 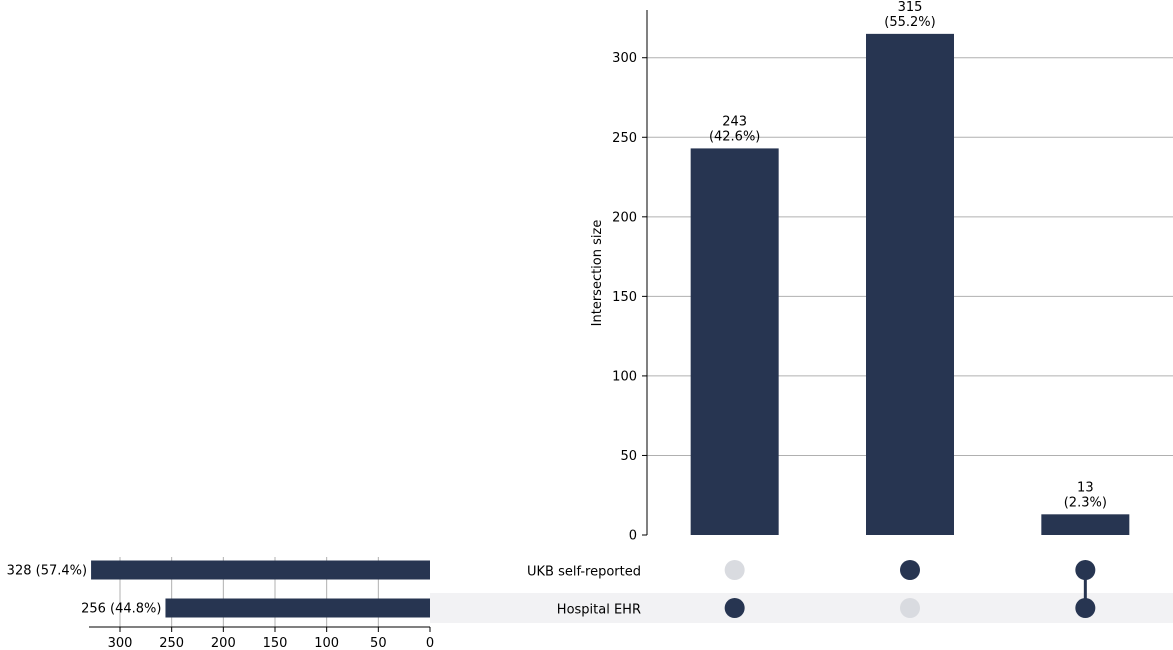 I want to click on y-tick-label: 250, so click(x=624, y=138).